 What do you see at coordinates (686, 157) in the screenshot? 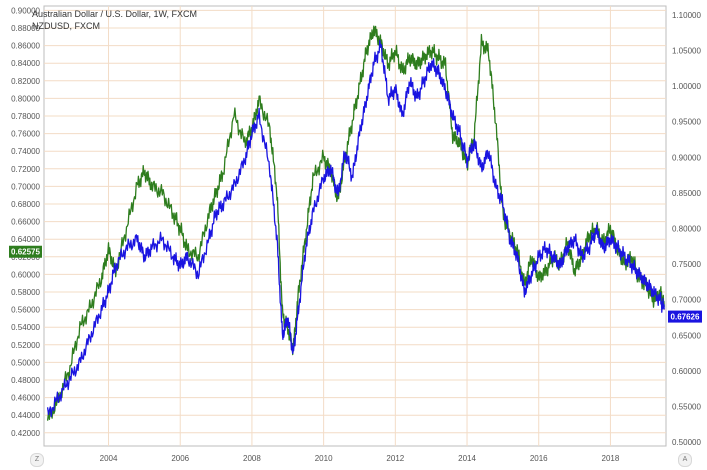
I see `right-tick-label: 0.90000` at bounding box center [686, 157].